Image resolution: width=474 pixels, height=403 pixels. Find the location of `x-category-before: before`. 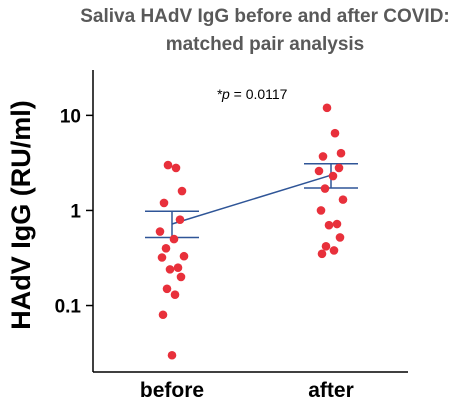

x-category-before: before is located at coordinates (172, 390).